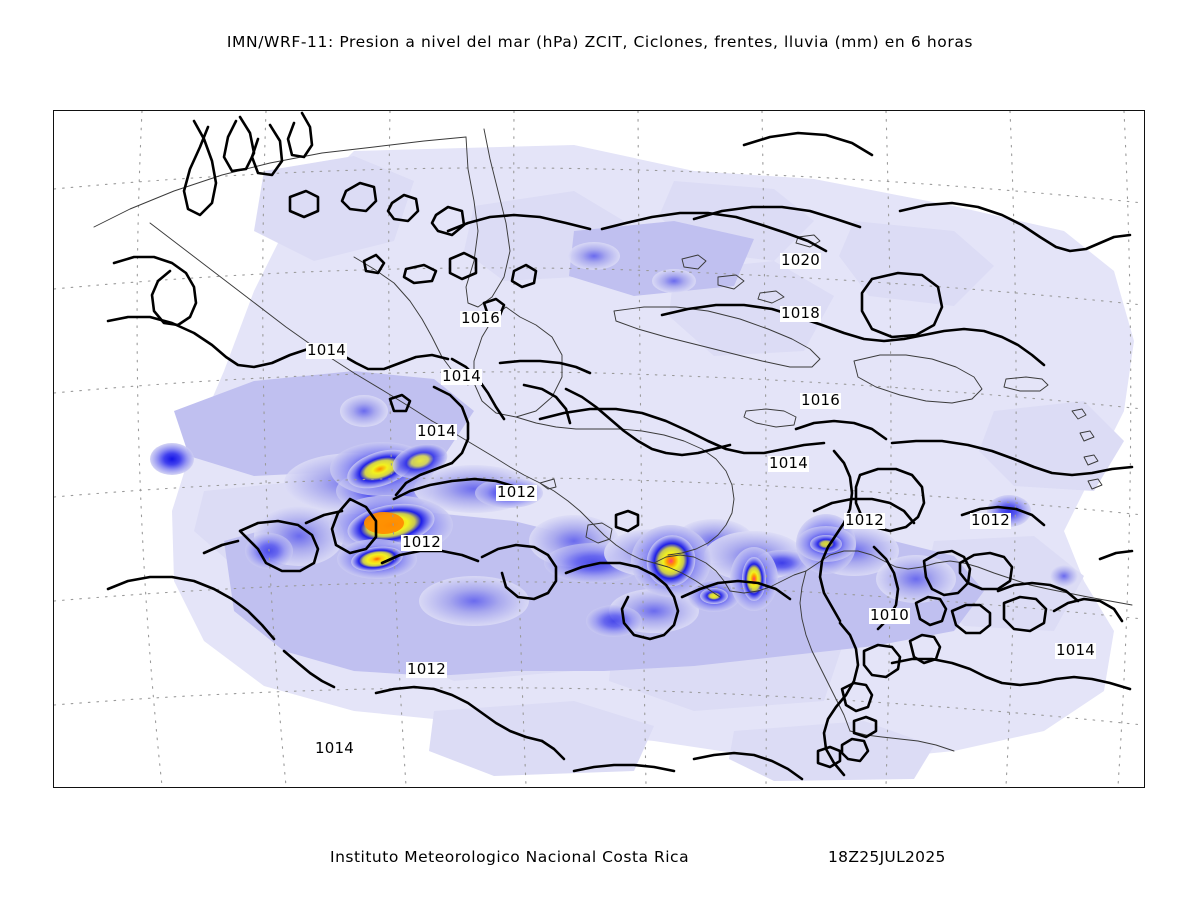  What do you see at coordinates (889, 615) in the screenshot?
I see `isobar-label: 1010` at bounding box center [889, 615].